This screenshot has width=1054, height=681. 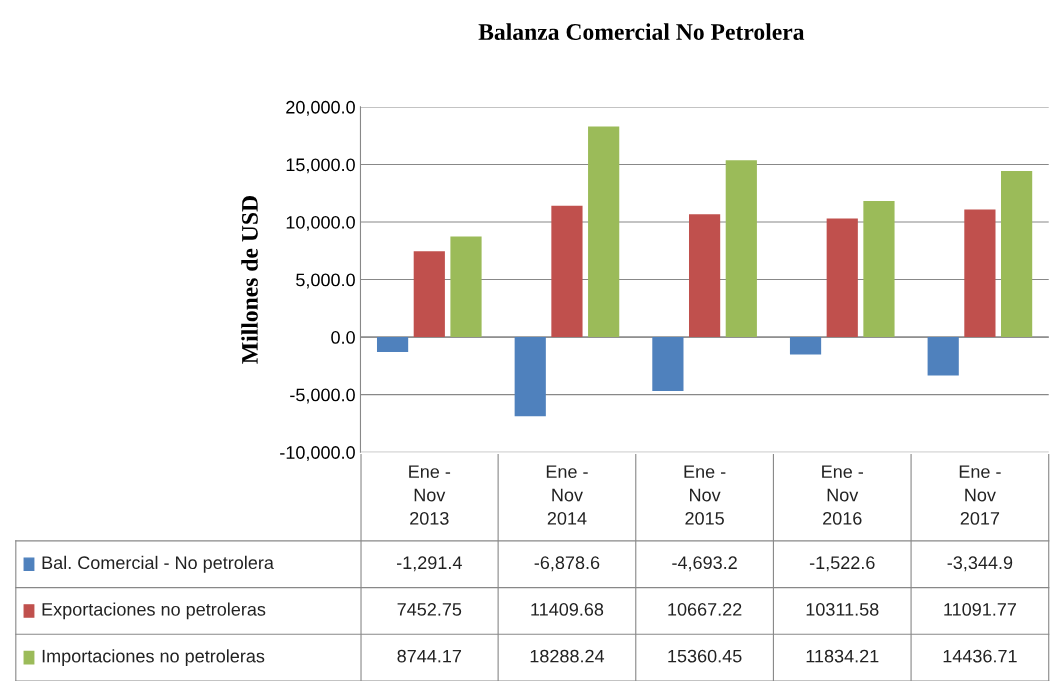 I want to click on data-label: -1,522.6, so click(x=842, y=564).